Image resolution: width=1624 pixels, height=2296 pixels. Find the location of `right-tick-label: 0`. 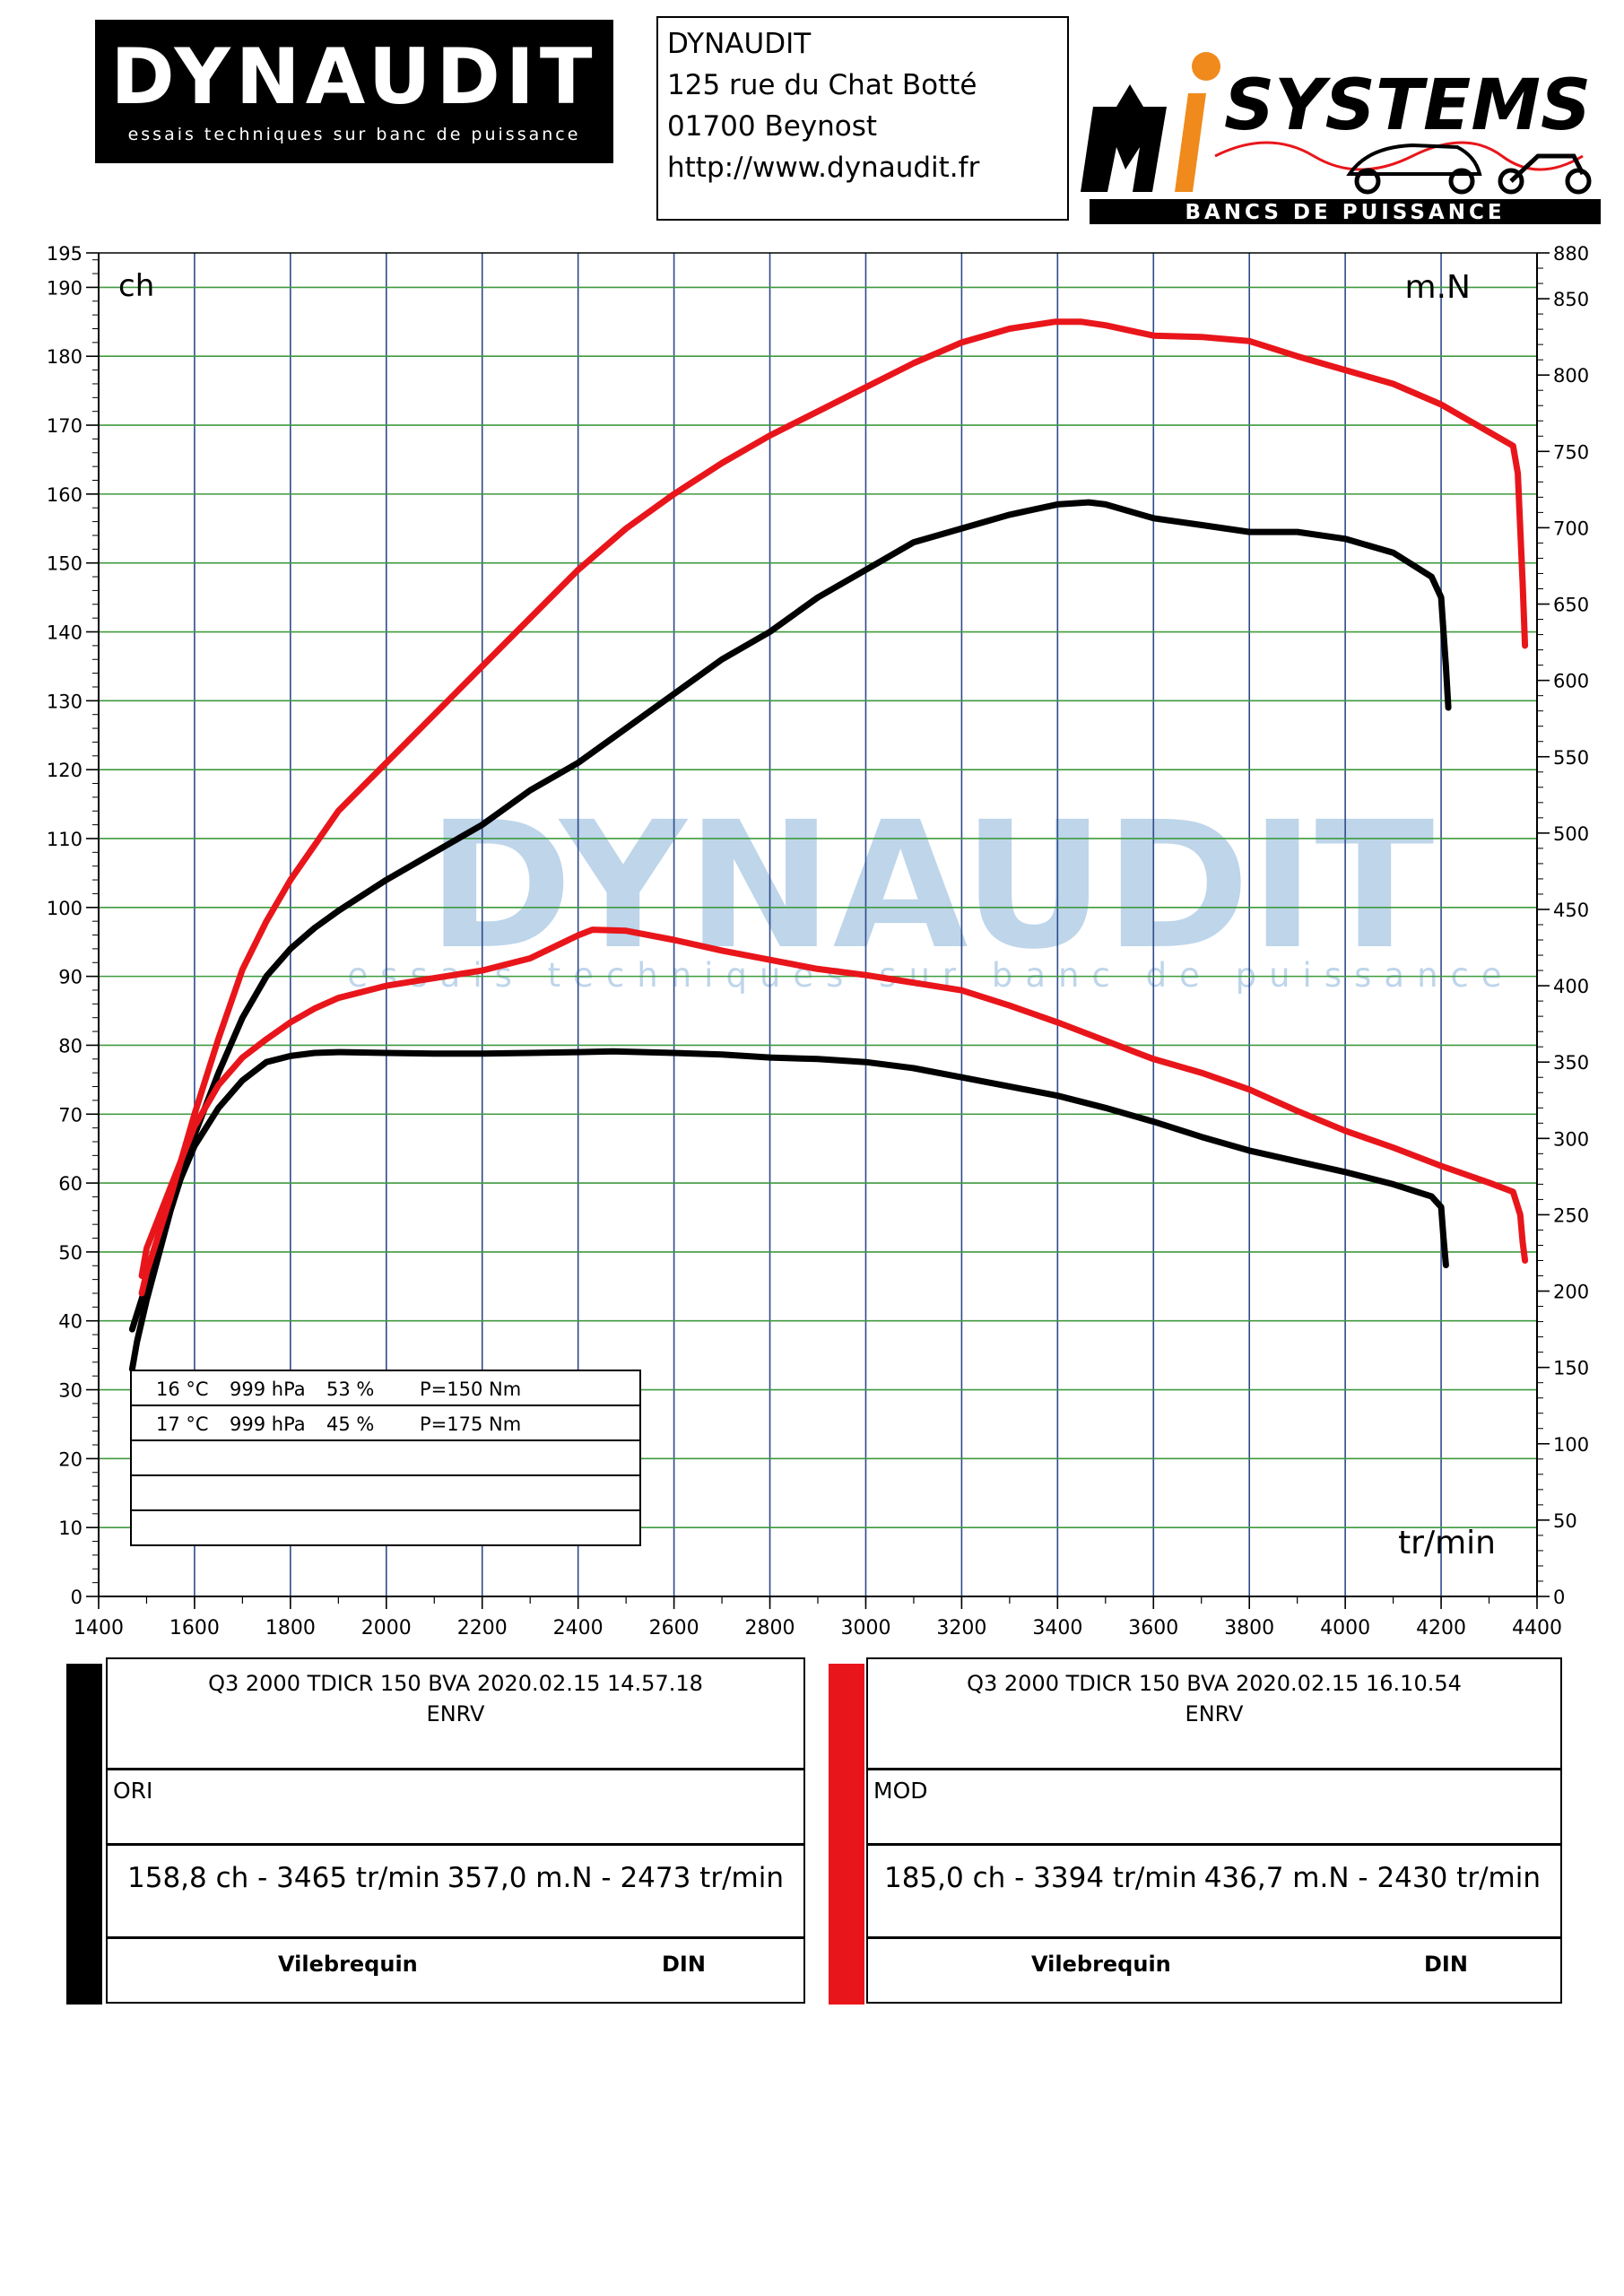

right-tick-label: 0 is located at coordinates (1559, 1597).